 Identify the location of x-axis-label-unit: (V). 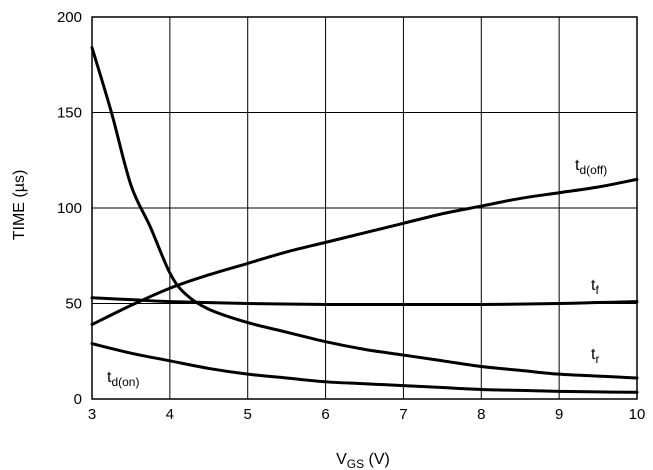
(377, 459).